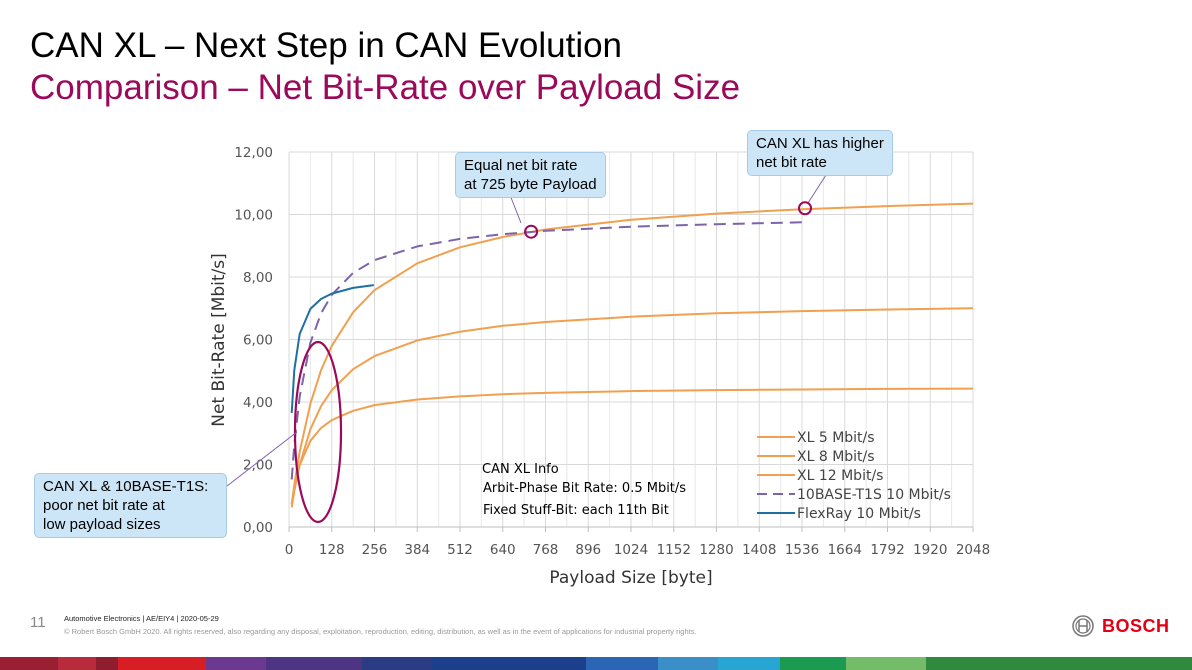 This screenshot has height=670, width=1192. What do you see at coordinates (417, 550) in the screenshot?
I see `x-tick-label: 384` at bounding box center [417, 550].